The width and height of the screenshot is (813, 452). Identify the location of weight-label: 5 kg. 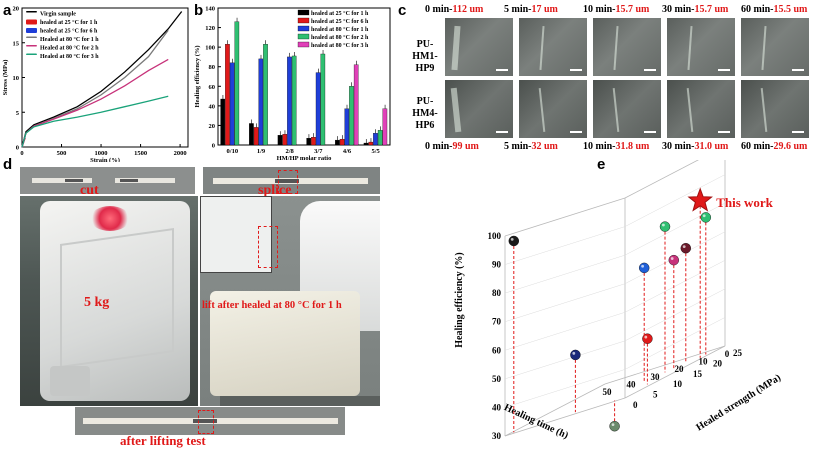
(97, 302).